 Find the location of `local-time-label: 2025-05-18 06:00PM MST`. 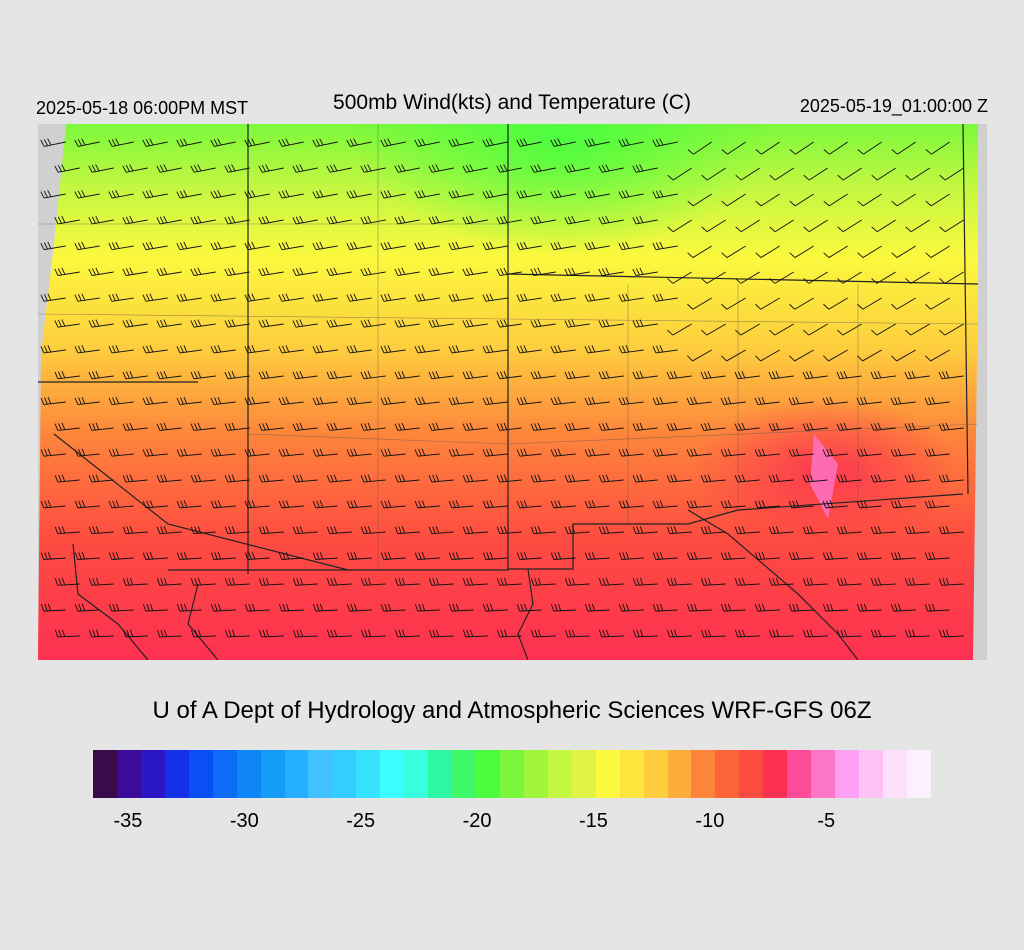

local-time-label: 2025-05-18 06:00PM MST is located at coordinates (142, 108).